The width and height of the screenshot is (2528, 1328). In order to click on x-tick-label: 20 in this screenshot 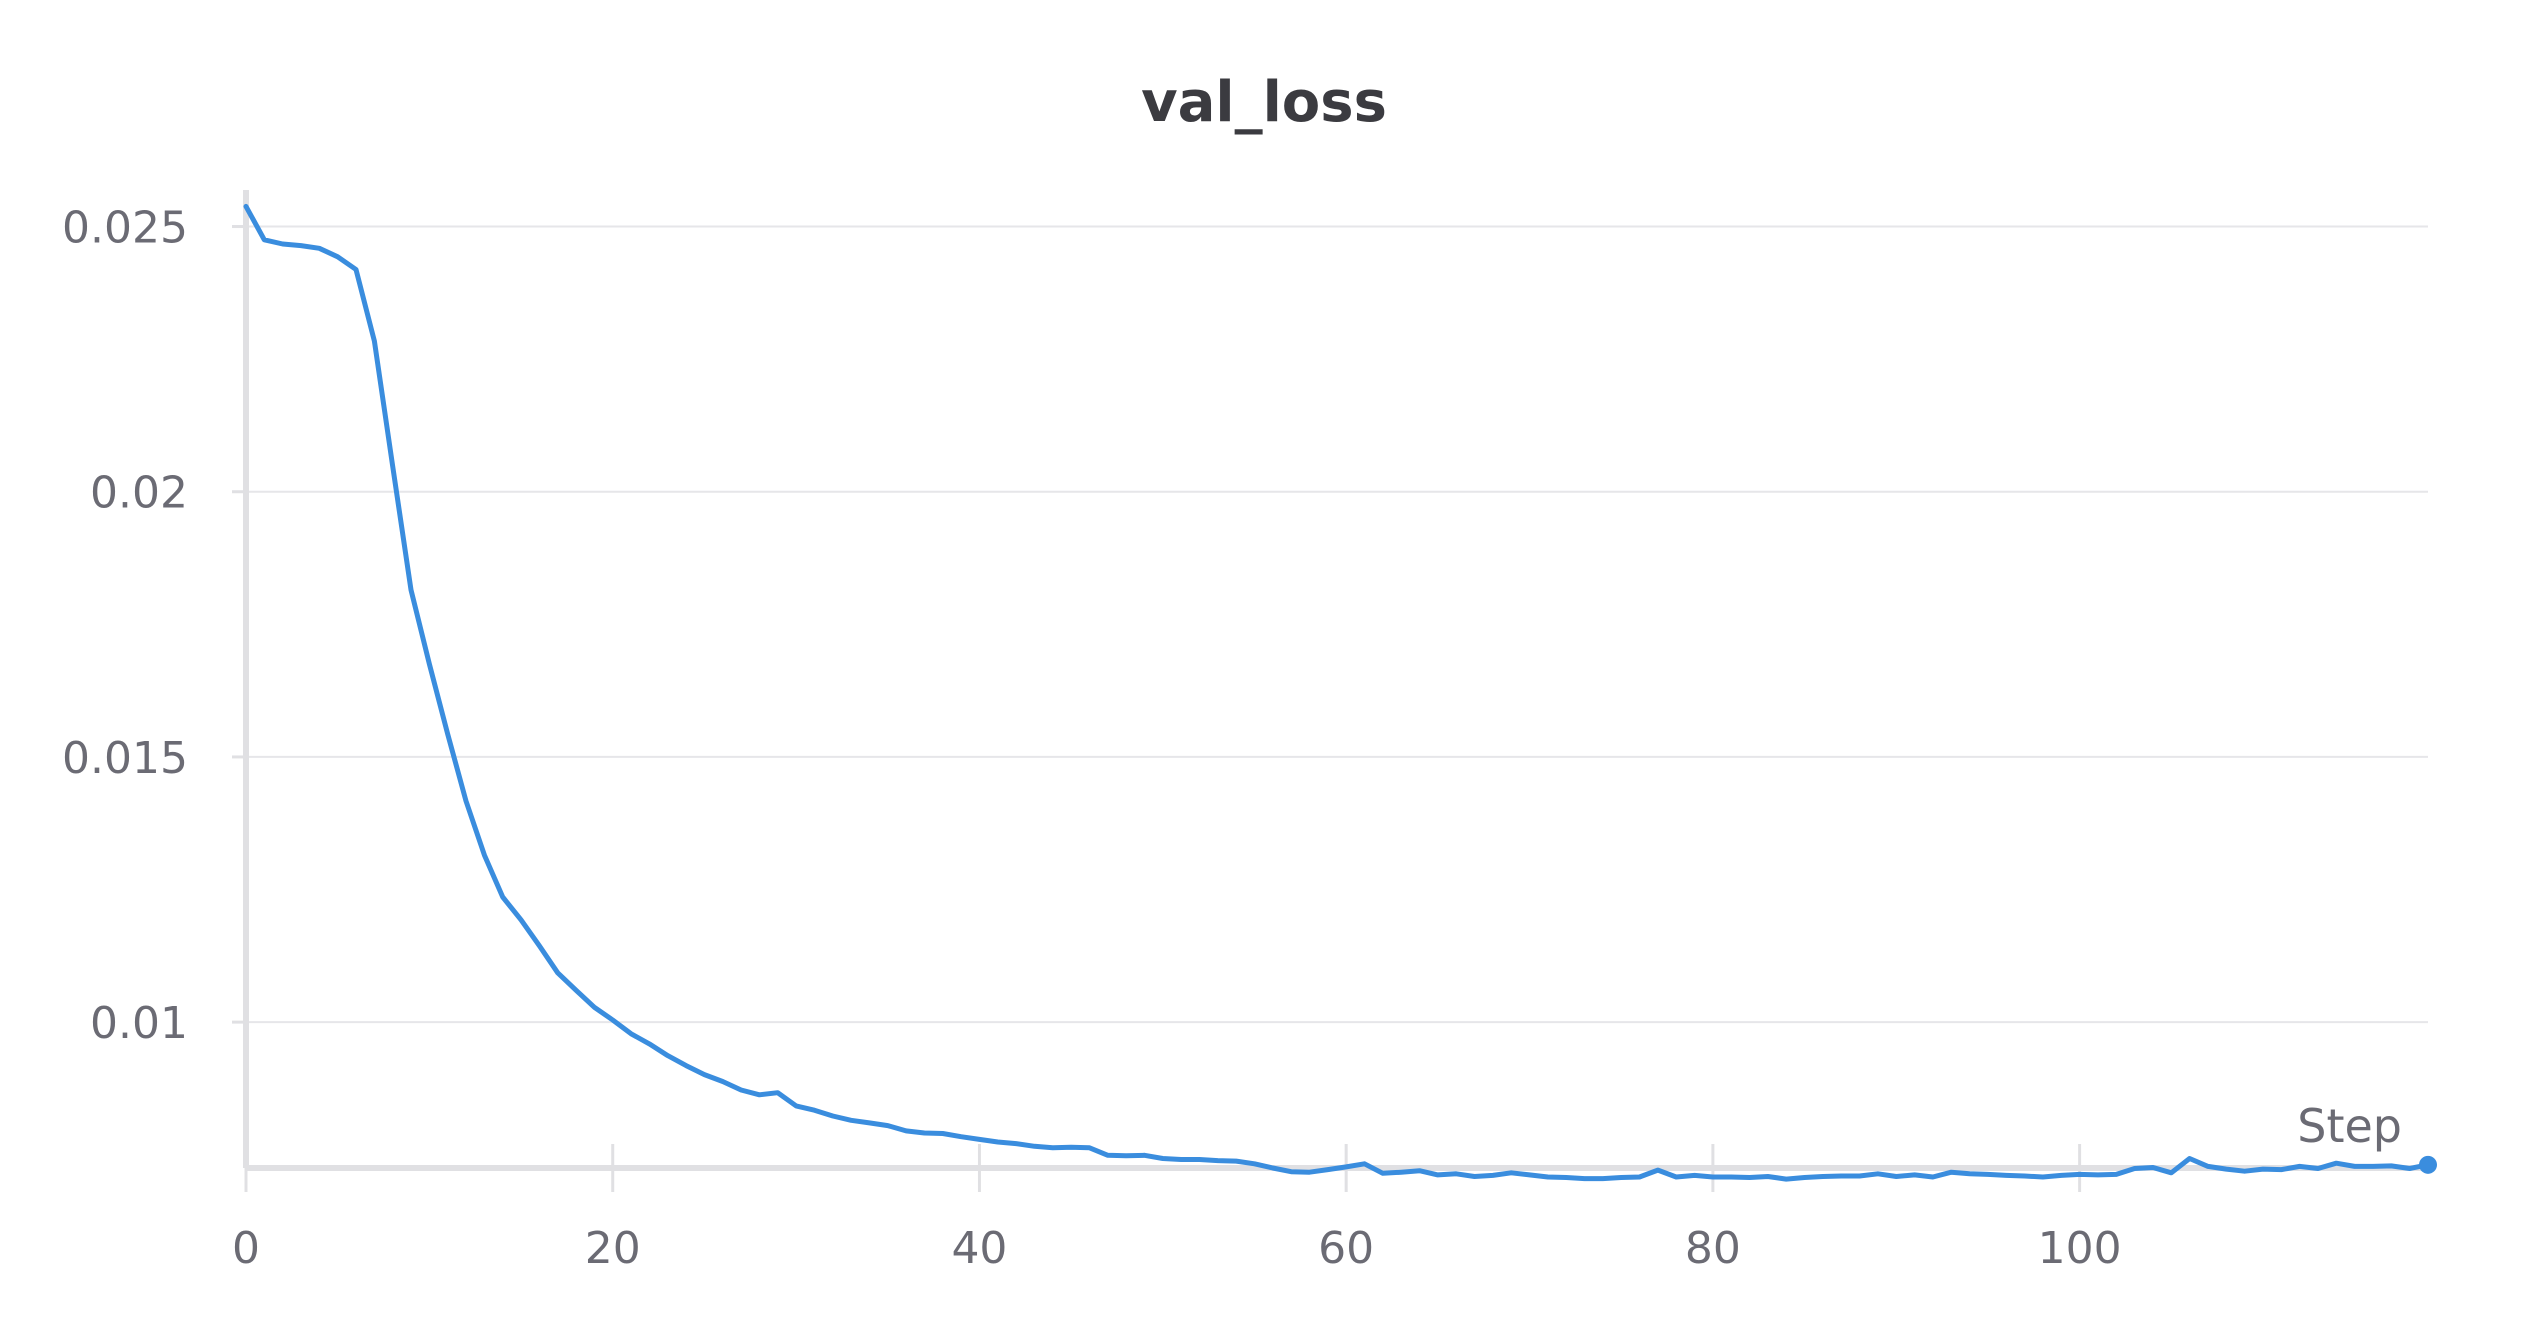, I will do `click(613, 1248)`.